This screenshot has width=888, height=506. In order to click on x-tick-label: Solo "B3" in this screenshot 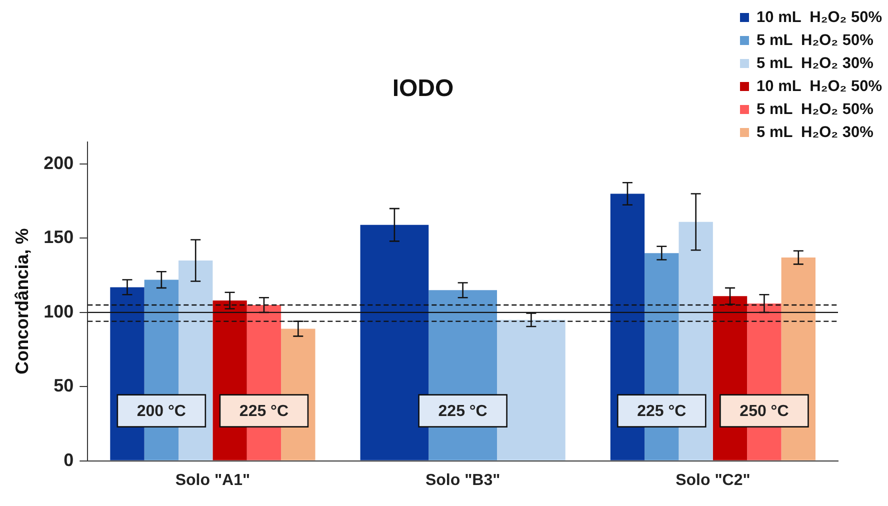, I will do `click(462, 480)`.